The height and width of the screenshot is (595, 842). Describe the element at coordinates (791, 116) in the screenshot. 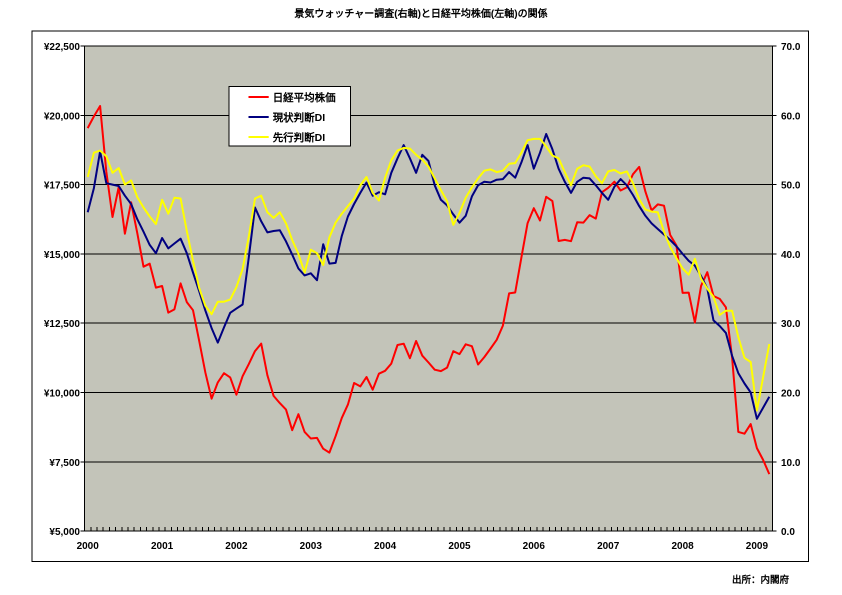

I see `svg-text: 60.0` at that location.